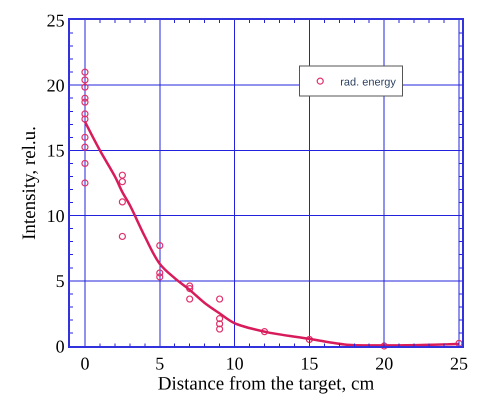  Describe the element at coordinates (368, 82) in the screenshot. I see `legend-label: rad. energy` at that location.